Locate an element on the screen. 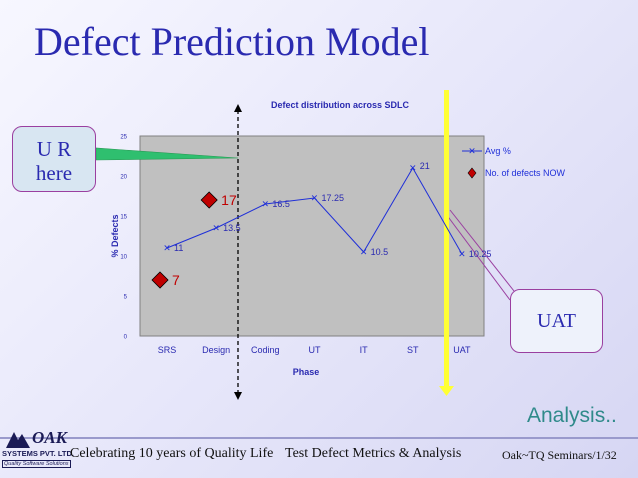 The image size is (638, 478). x-tick-label: SRS is located at coordinates (167, 350).